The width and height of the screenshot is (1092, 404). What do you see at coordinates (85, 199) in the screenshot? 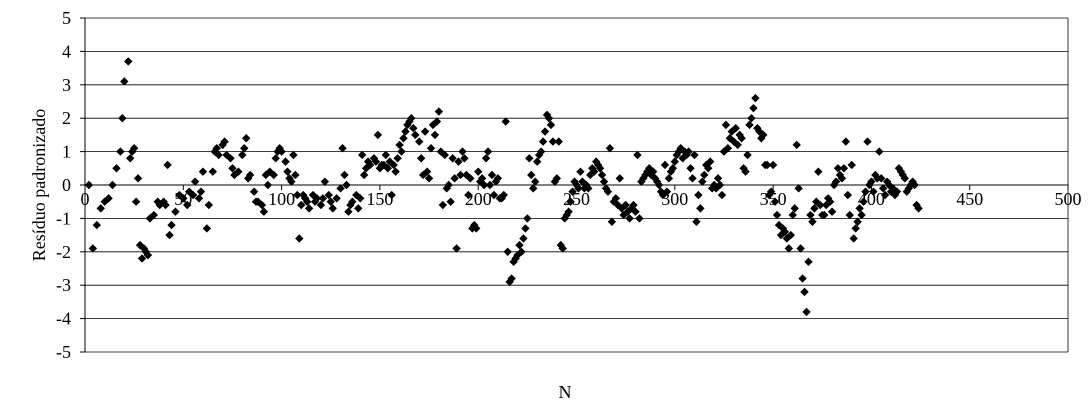
I see `x-tick-label: 0` at bounding box center [85, 199].